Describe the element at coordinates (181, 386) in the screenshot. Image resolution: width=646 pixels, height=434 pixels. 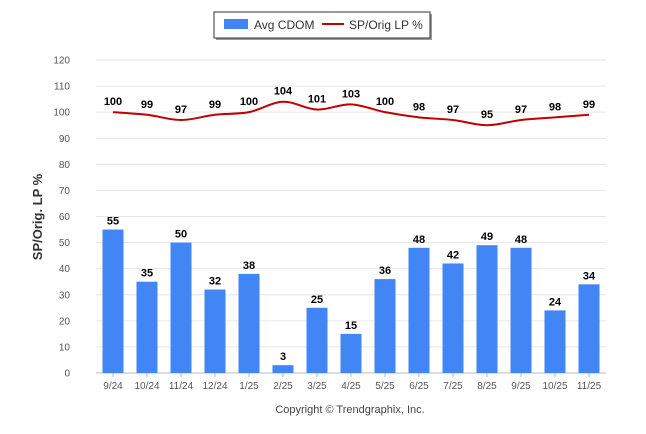
I see `x-tick-label: 11/24` at that location.